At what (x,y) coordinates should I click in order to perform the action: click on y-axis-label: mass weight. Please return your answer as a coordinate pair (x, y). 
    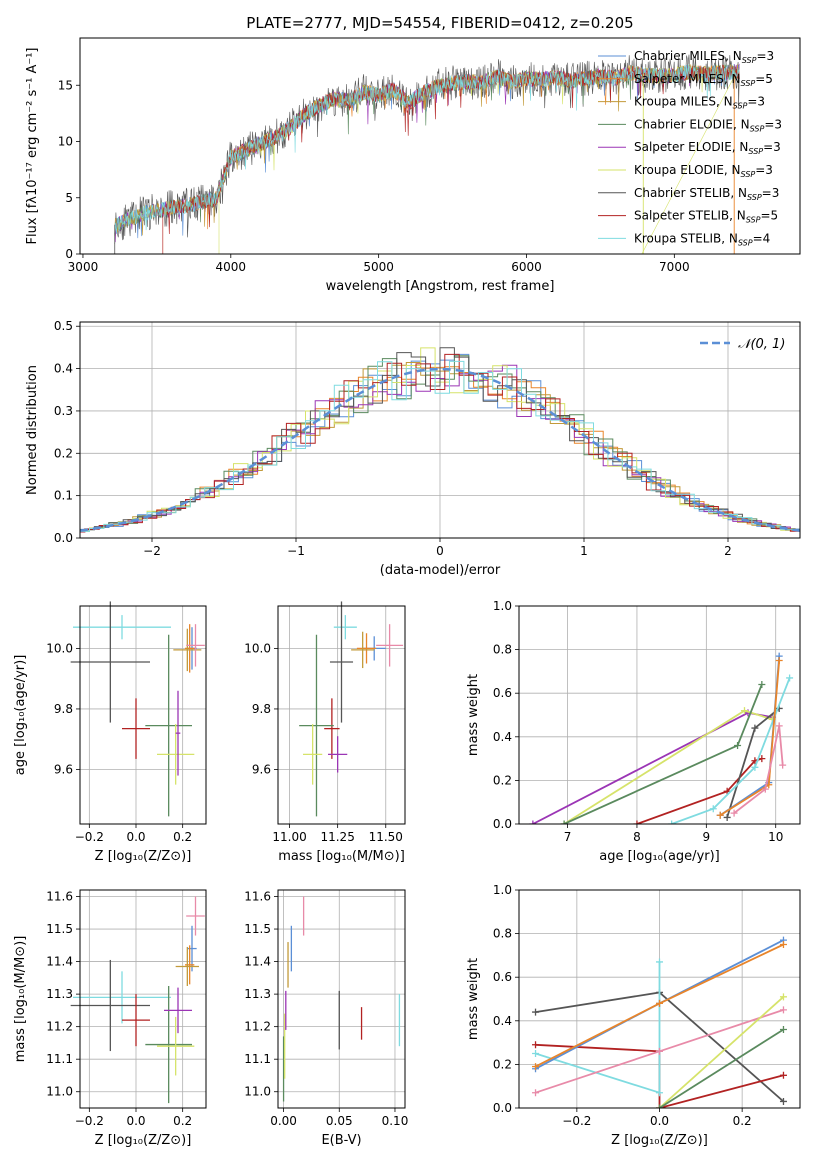
    Looking at the image, I should click on (473, 999).